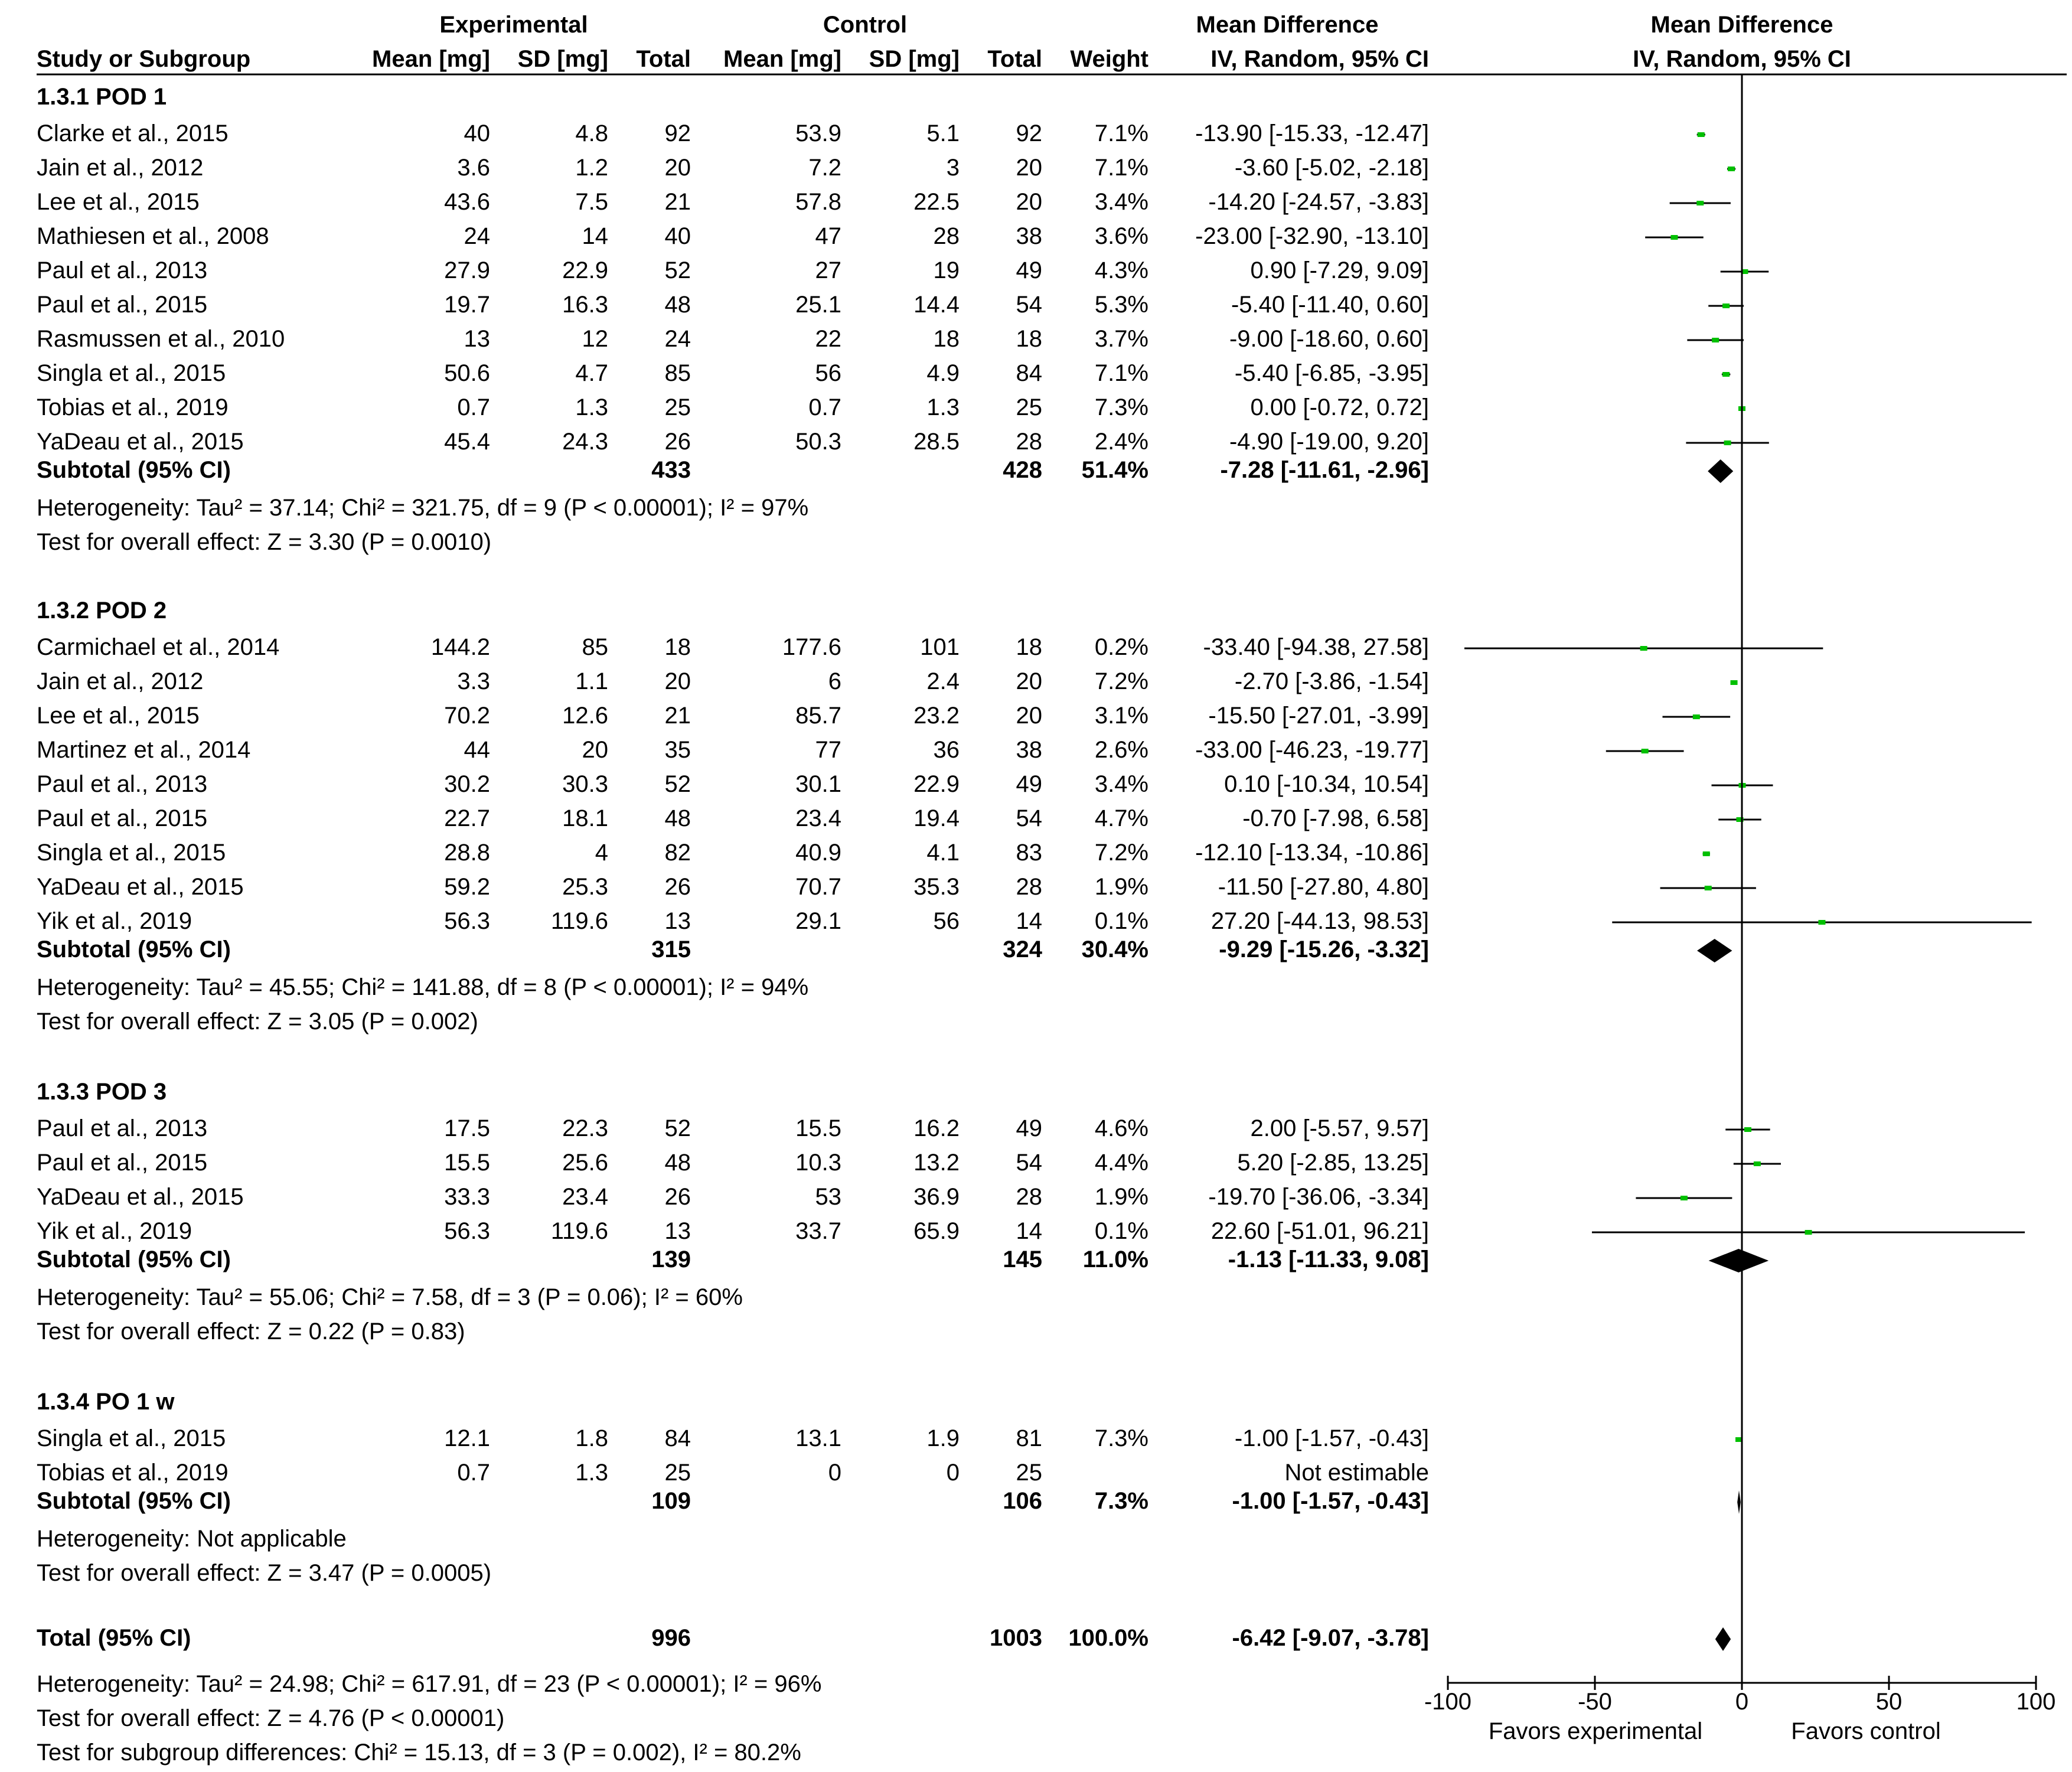 The width and height of the screenshot is (2072, 1772). I want to click on total-ctrl-total: 1003, so click(1016, 1638).